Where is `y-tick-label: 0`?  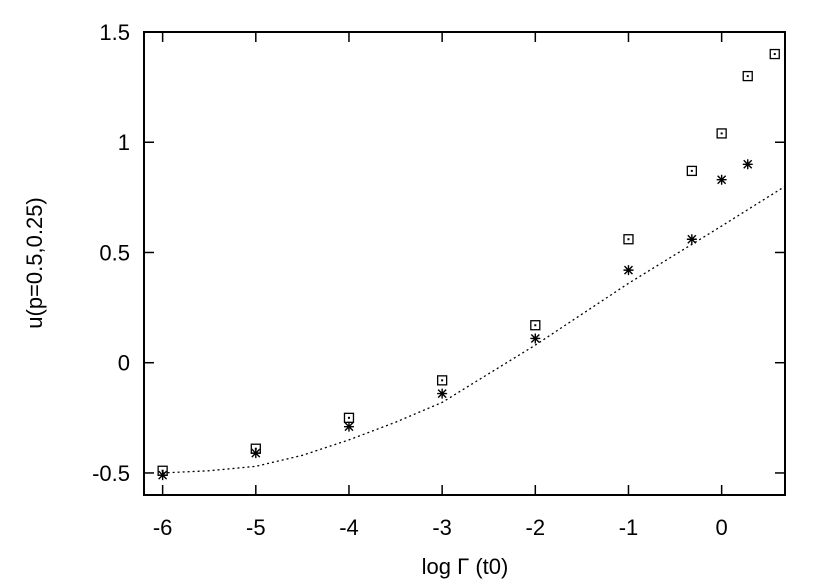
y-tick-label: 0 is located at coordinates (124, 363).